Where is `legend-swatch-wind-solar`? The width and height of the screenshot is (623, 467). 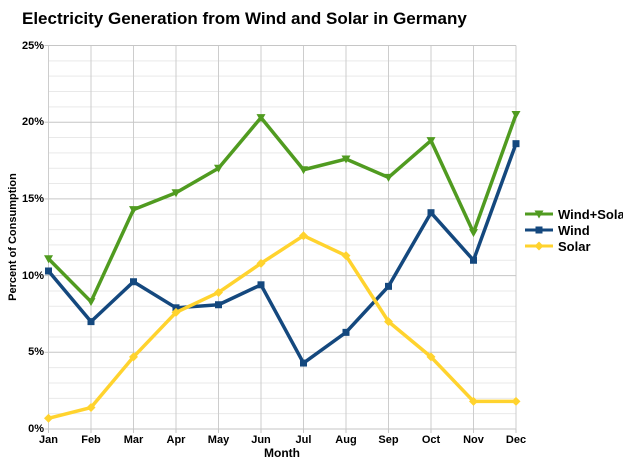 legend-swatch-wind-solar is located at coordinates (539, 214).